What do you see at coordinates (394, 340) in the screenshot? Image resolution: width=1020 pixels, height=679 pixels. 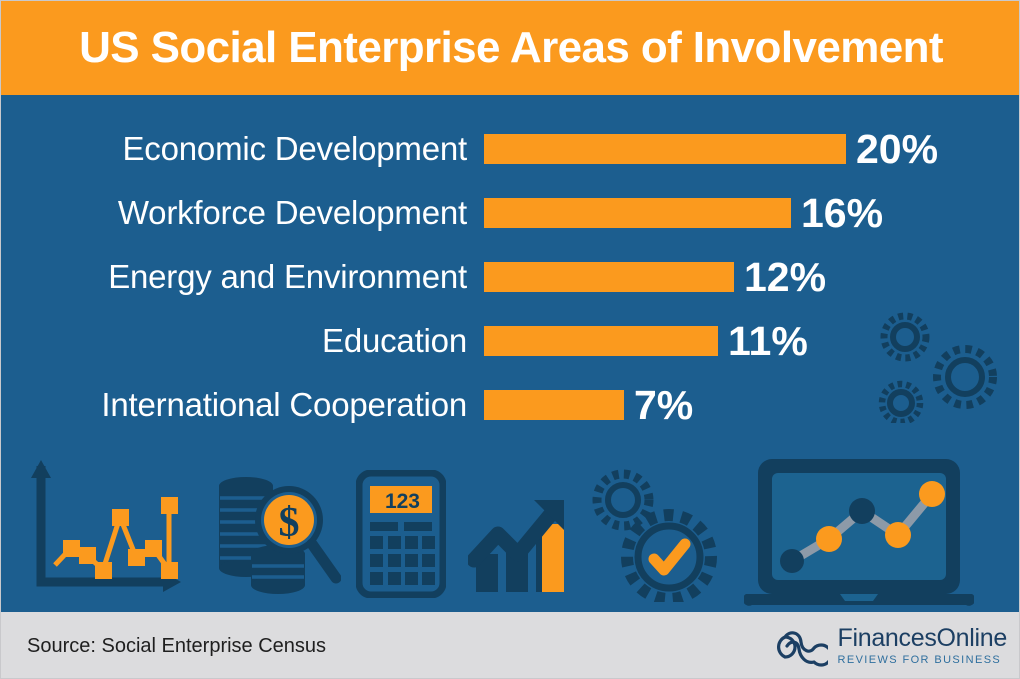 I see `bar-category-label: Education` at bounding box center [394, 340].